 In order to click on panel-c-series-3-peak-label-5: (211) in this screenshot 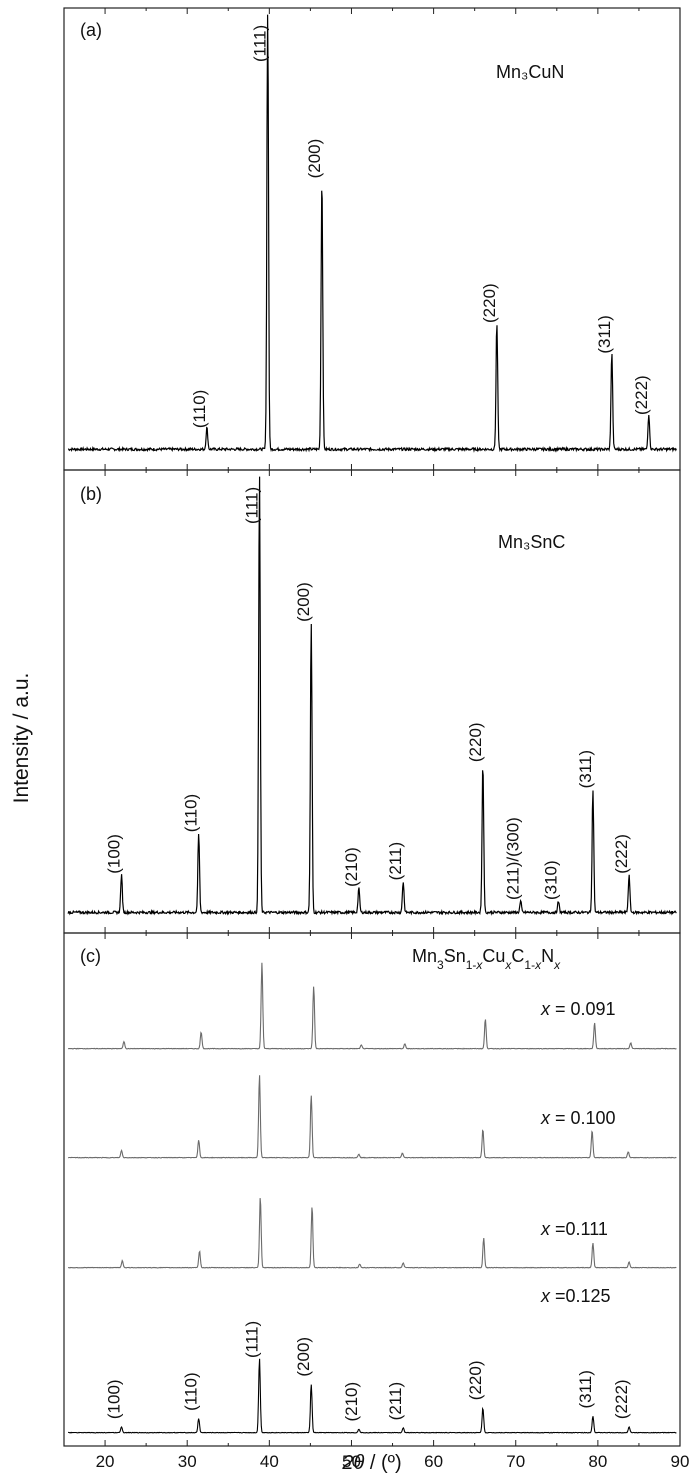, I will do `click(395, 1401)`.